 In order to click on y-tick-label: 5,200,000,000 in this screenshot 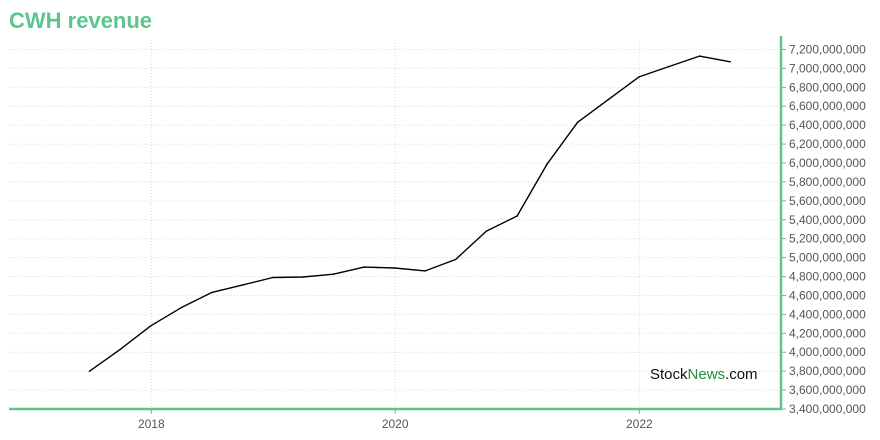, I will do `click(827, 239)`.